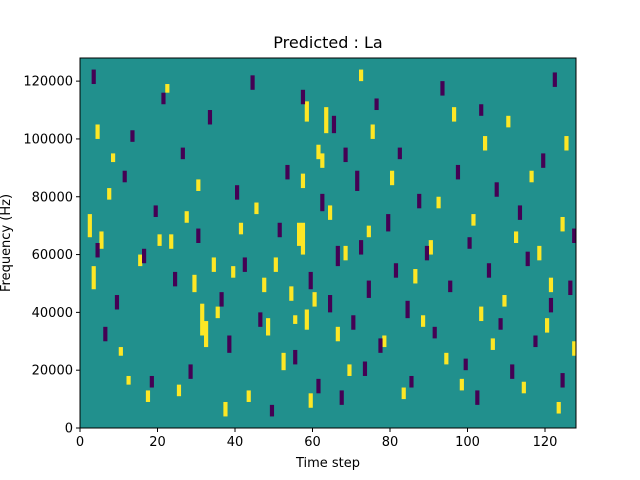 The width and height of the screenshot is (640, 480). What do you see at coordinates (52, 313) in the screenshot?
I see `y-tick-label-2: 40000` at bounding box center [52, 313].